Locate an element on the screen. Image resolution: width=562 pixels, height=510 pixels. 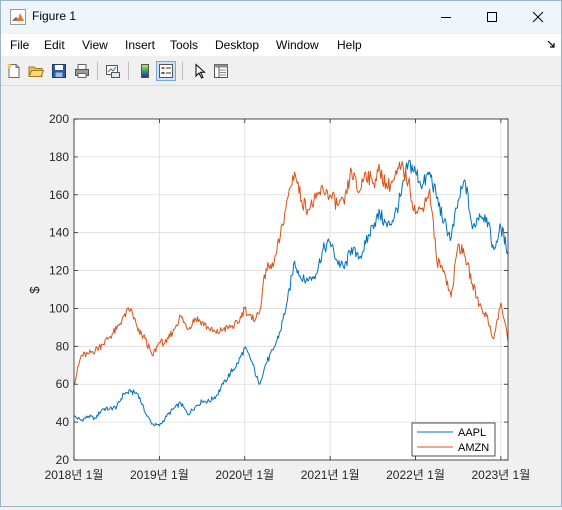
x-tick-label: 2018년 1월 is located at coordinates (74, 475).